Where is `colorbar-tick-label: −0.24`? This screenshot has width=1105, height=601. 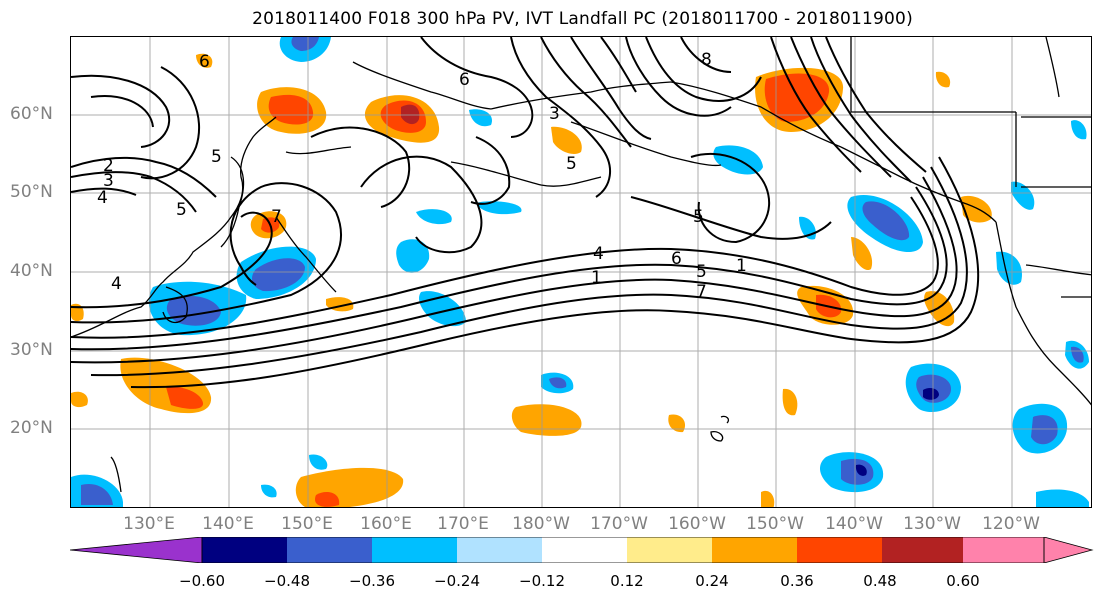 colorbar-tick-label: −0.24 is located at coordinates (457, 581).